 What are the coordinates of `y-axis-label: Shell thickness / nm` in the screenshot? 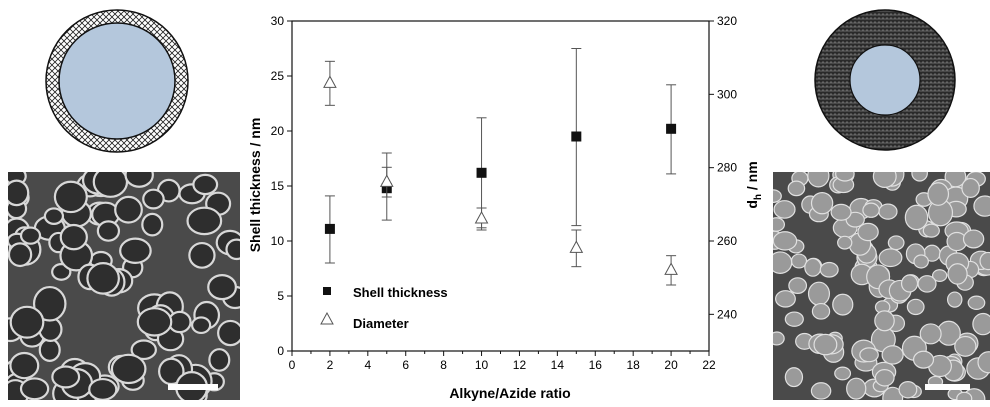 It's located at (255, 185).